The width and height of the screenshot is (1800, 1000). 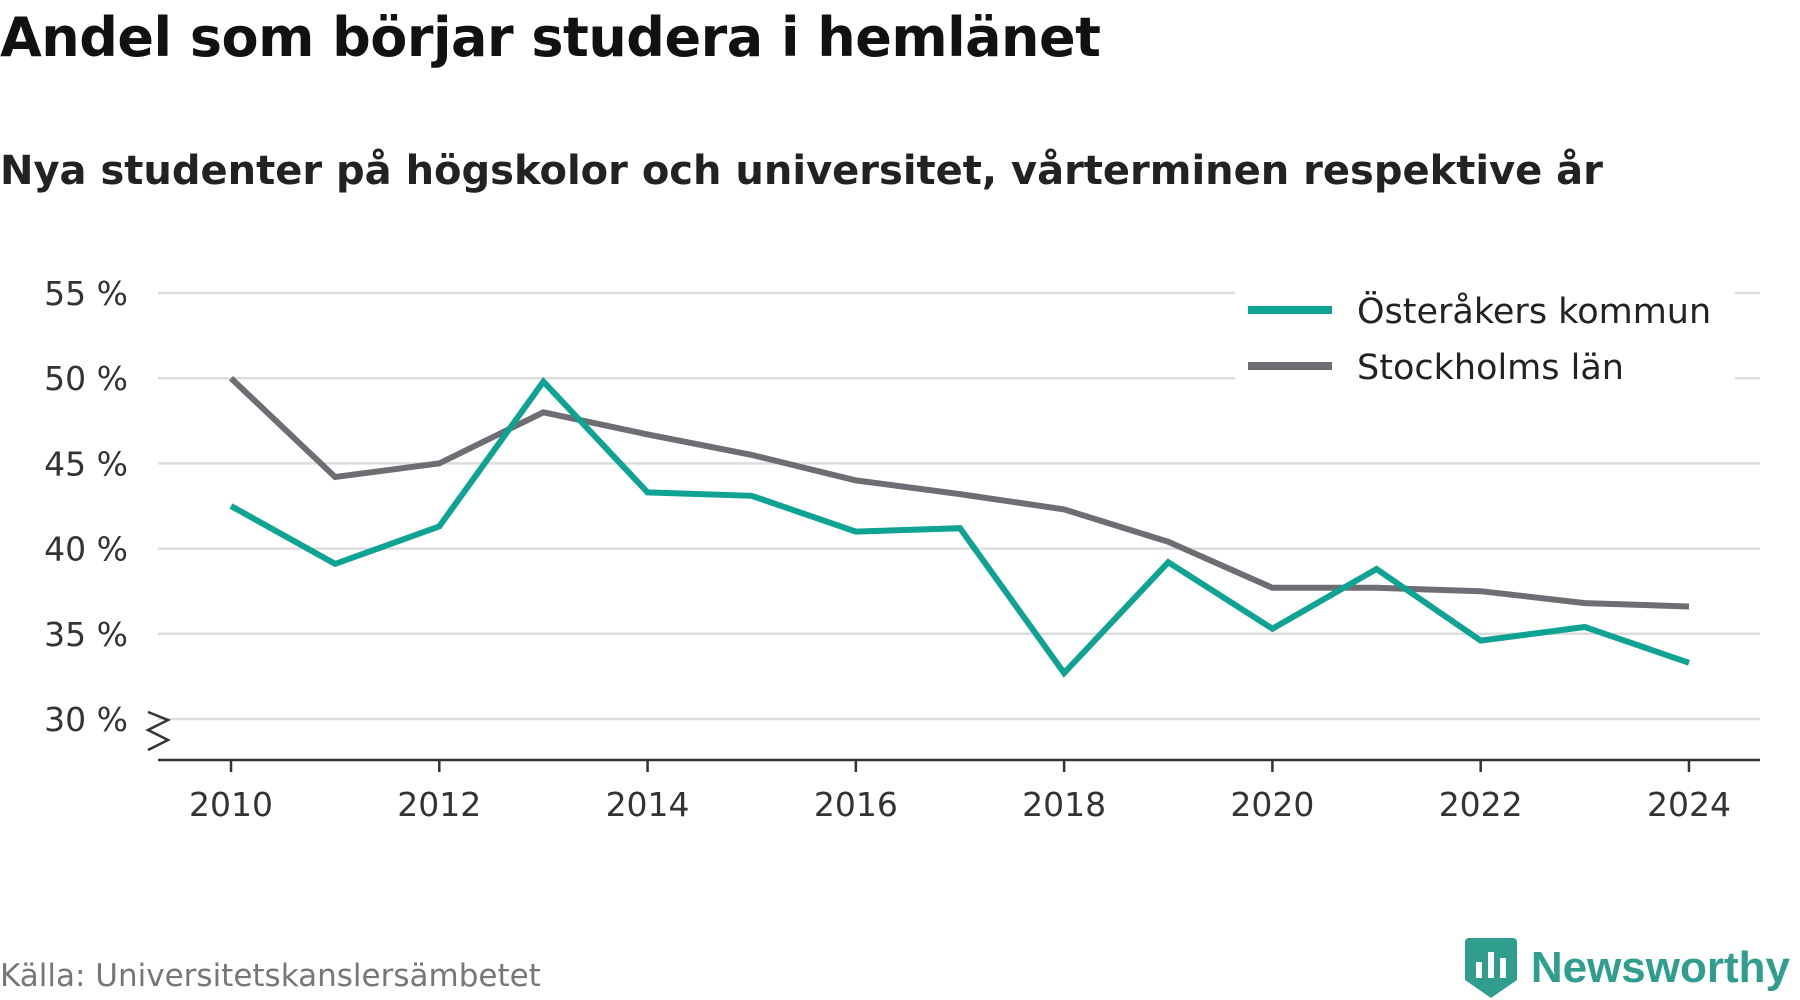 I want to click on legend-label-stockholm: Stockholms län, so click(x=1490, y=368).